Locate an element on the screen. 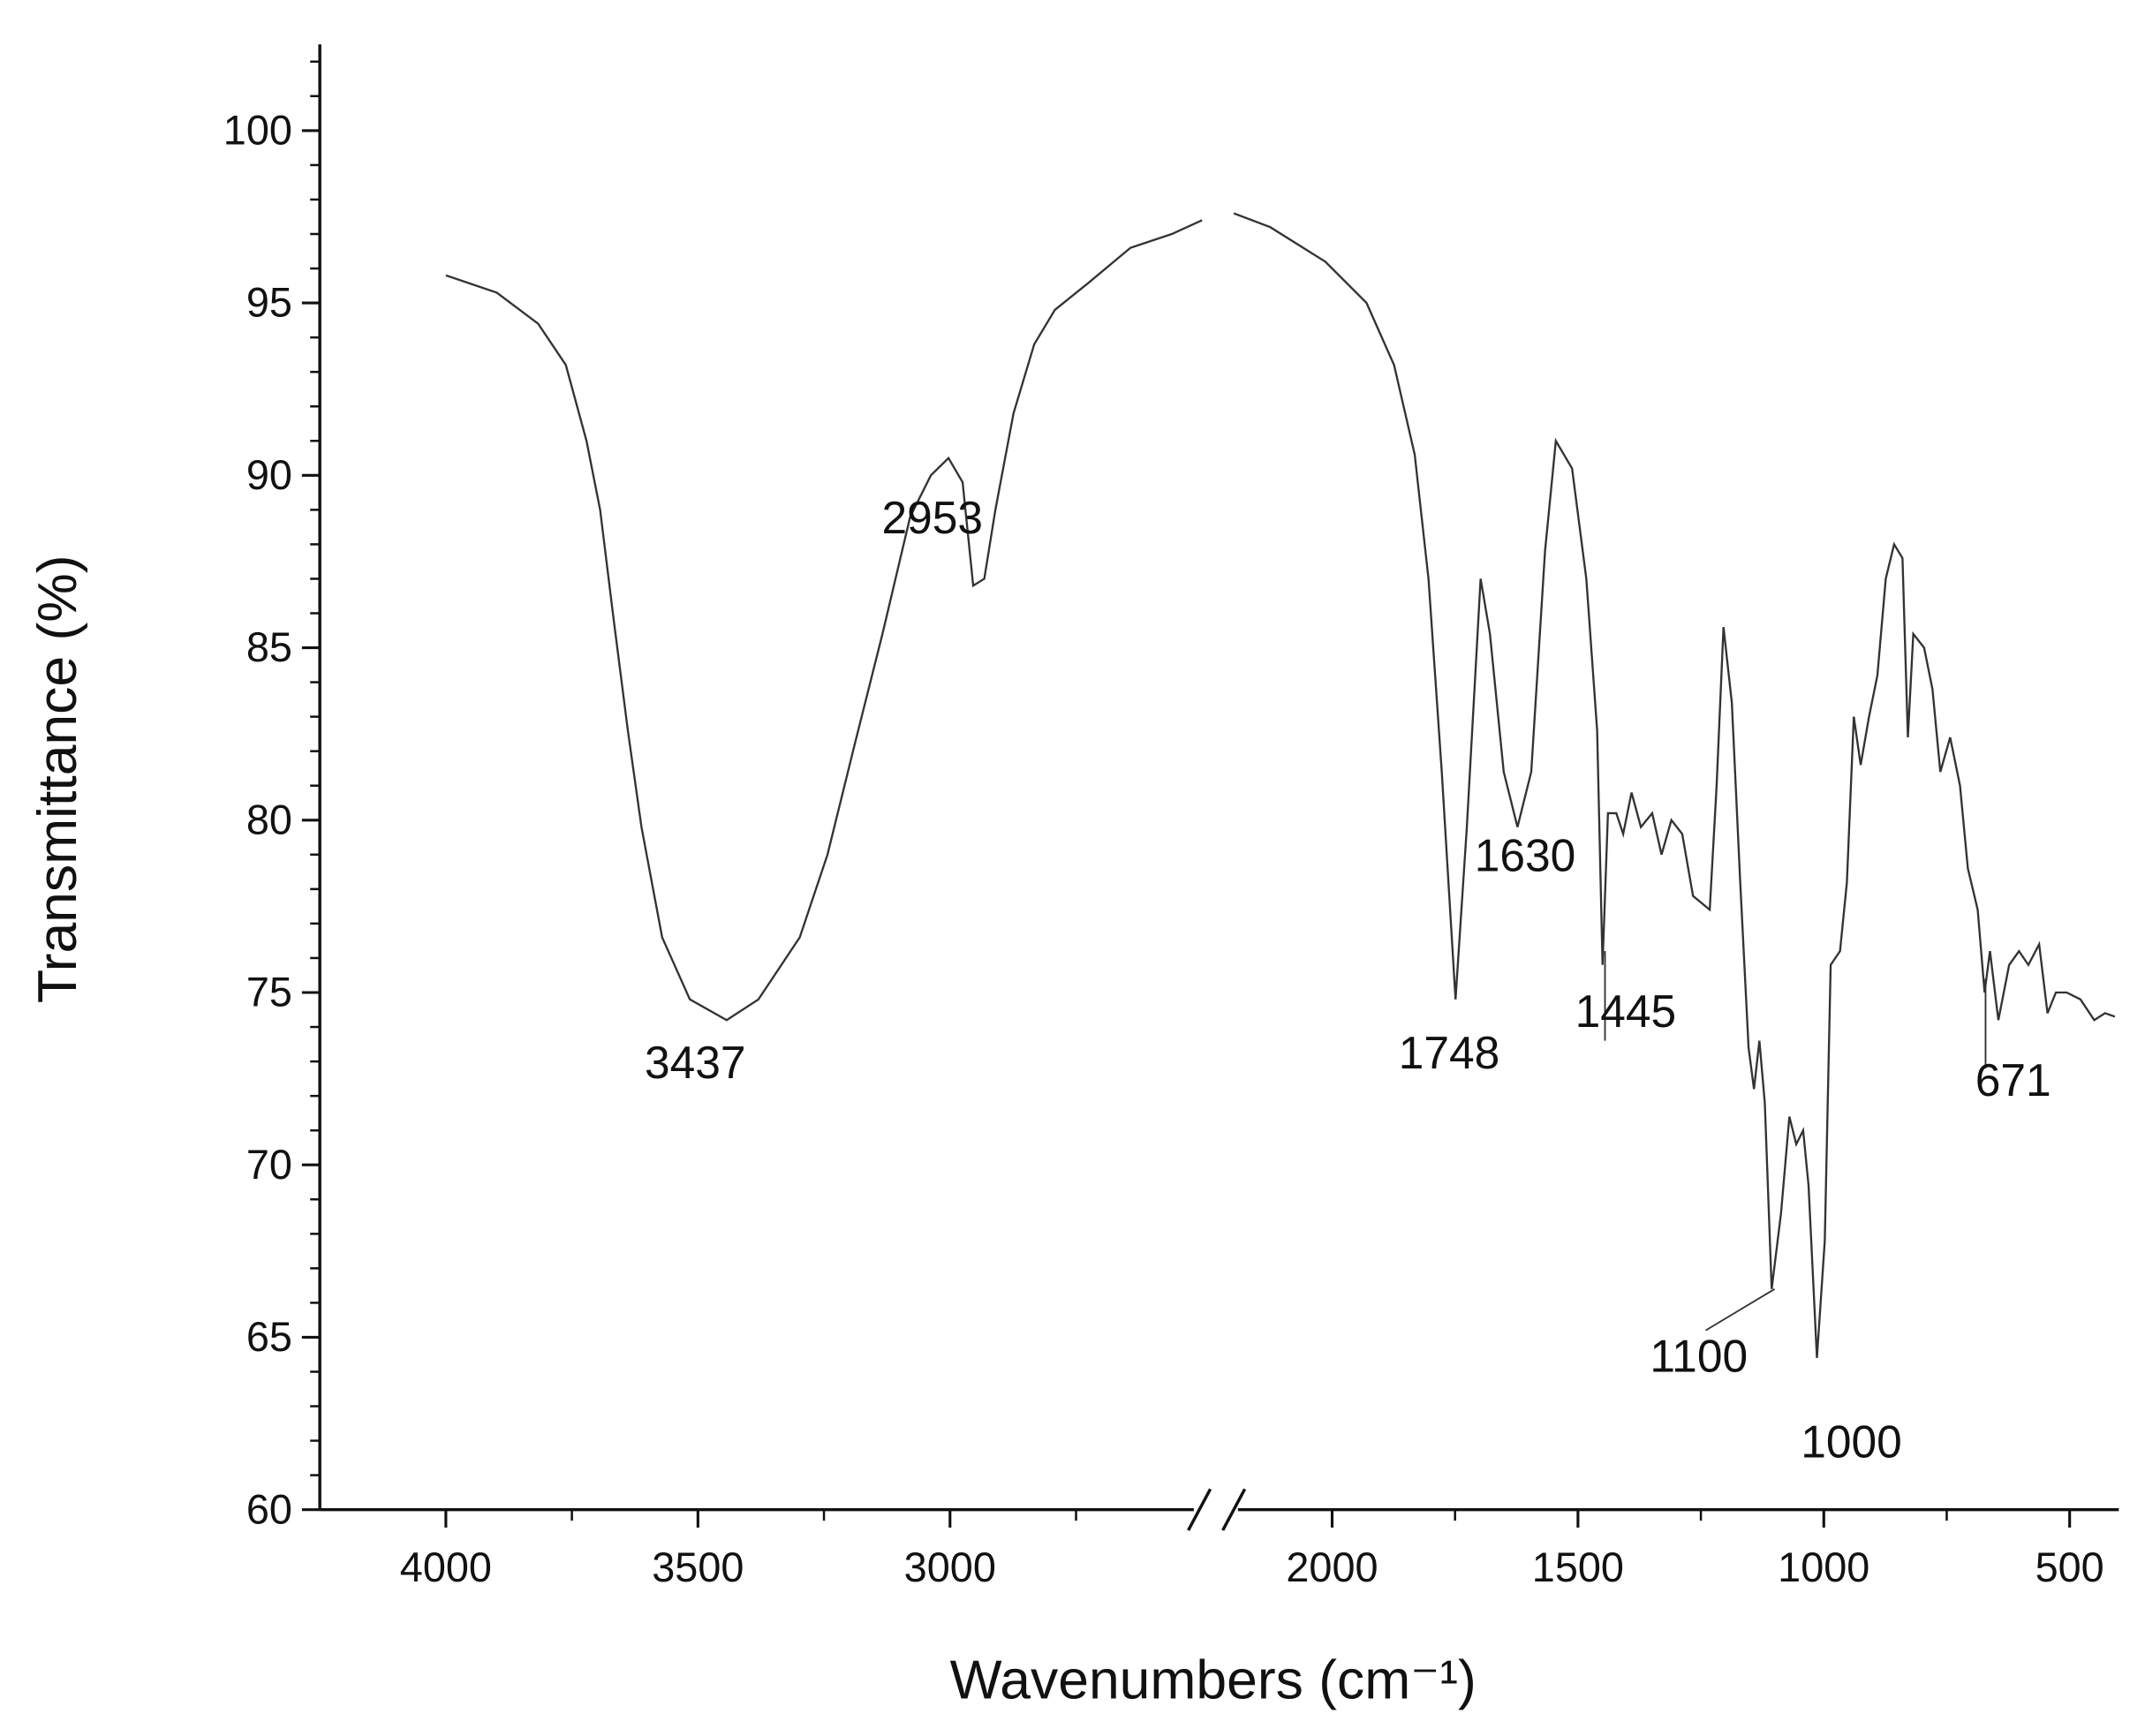  y-tick-label: 85 is located at coordinates (269, 647).